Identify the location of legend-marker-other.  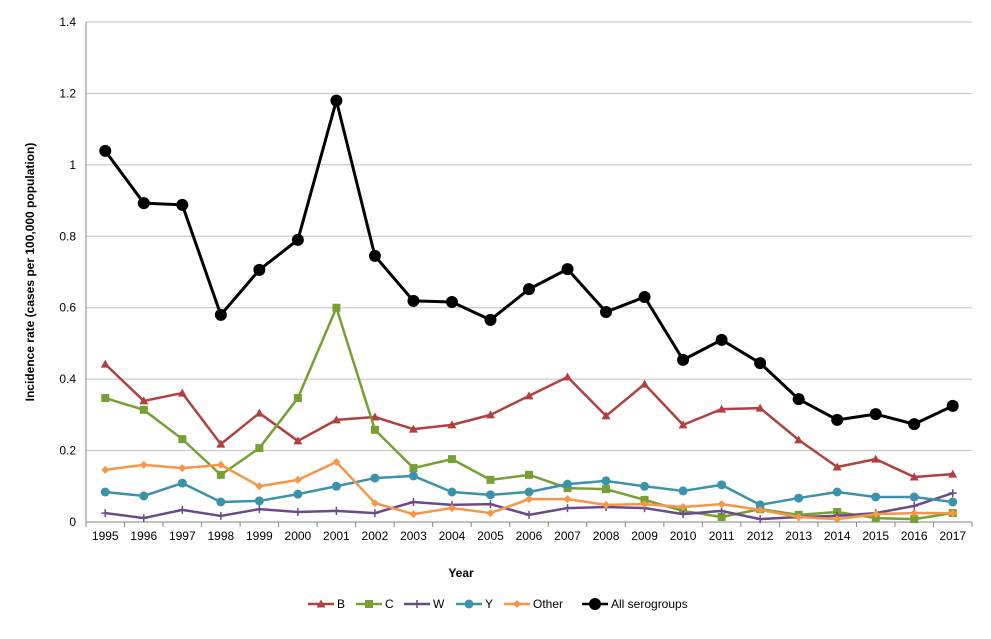
(517, 604).